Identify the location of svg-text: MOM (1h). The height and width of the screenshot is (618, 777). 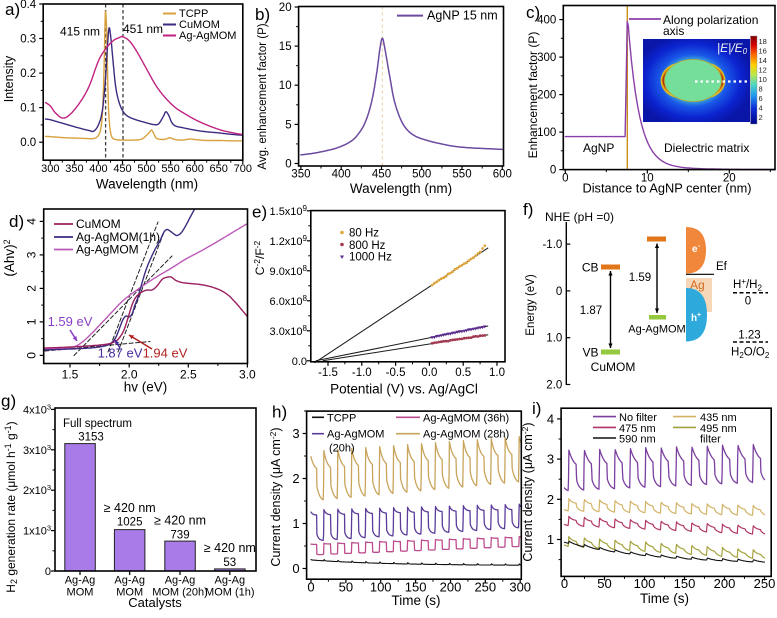
(230, 593).